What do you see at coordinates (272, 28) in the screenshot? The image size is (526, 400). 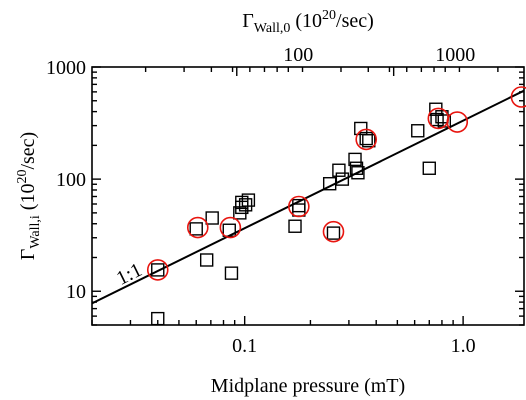 I see `top-axis-subscript: Wall,0` at bounding box center [272, 28].